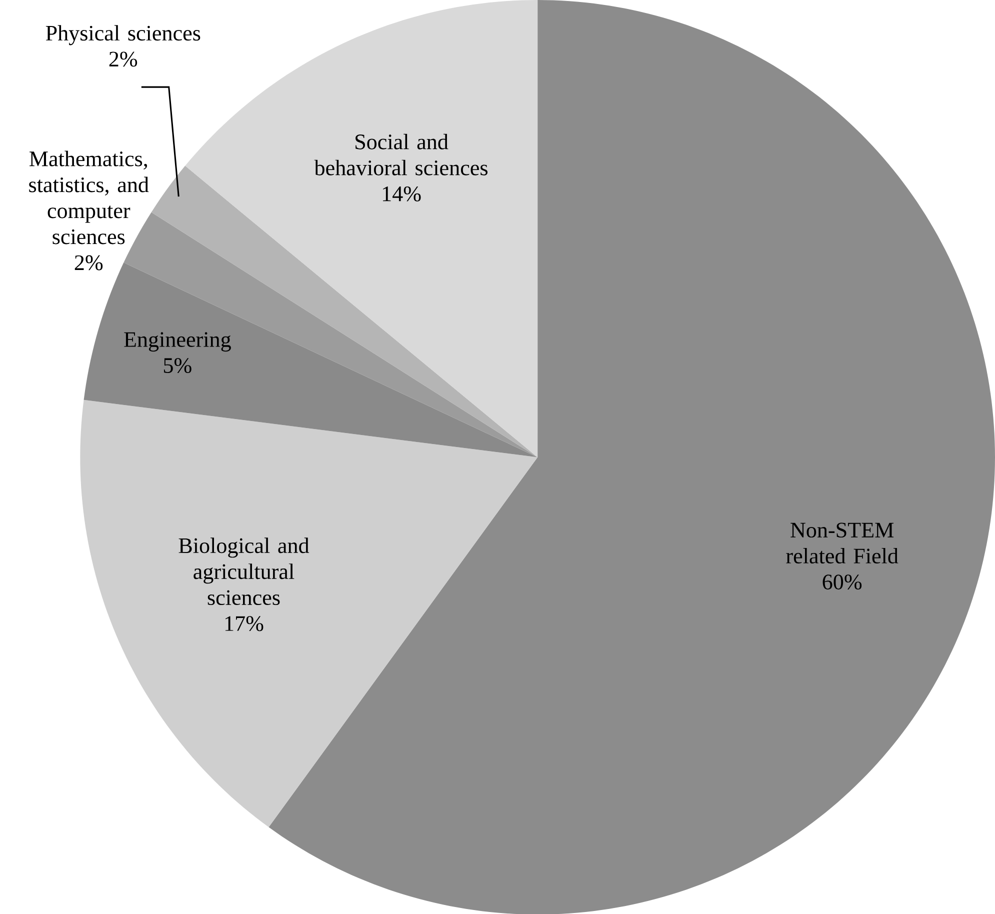 The image size is (995, 914). I want to click on slice-label: Biological and agricultural sciences, so click(244, 571).